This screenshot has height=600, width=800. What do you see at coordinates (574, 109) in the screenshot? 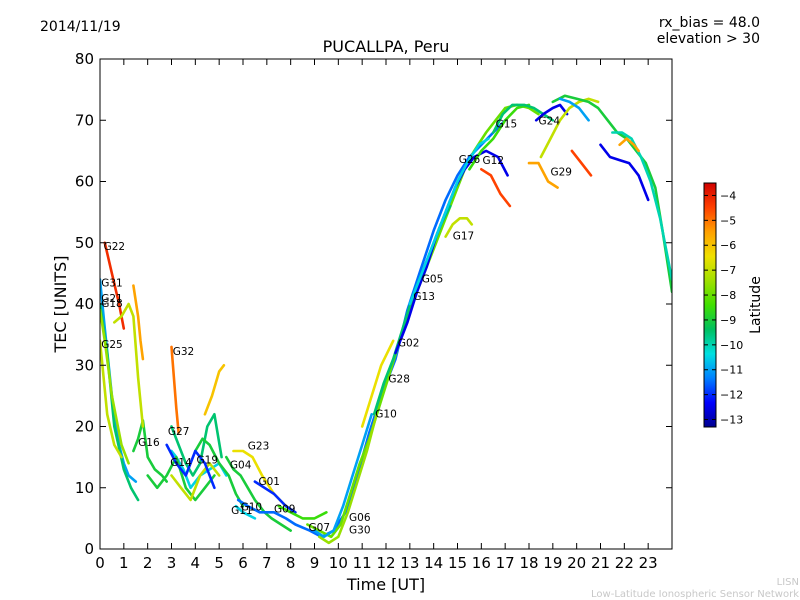
I see `trace-g08` at bounding box center [574, 109].